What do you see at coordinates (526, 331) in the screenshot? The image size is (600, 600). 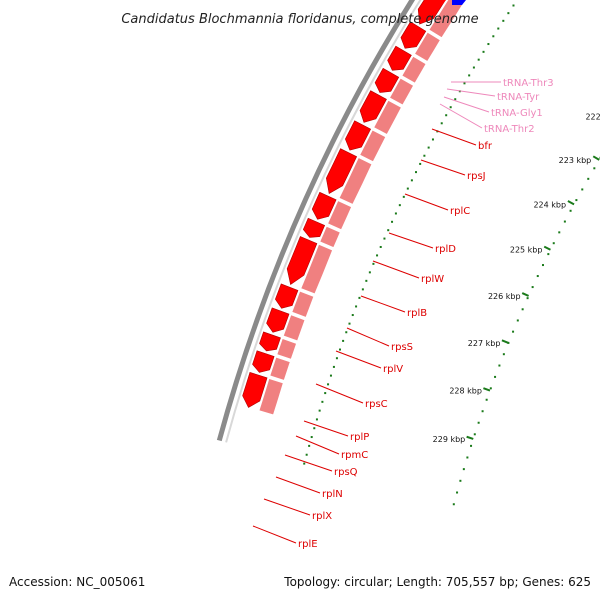 I see `outer-tick-dots` at bounding box center [526, 331].